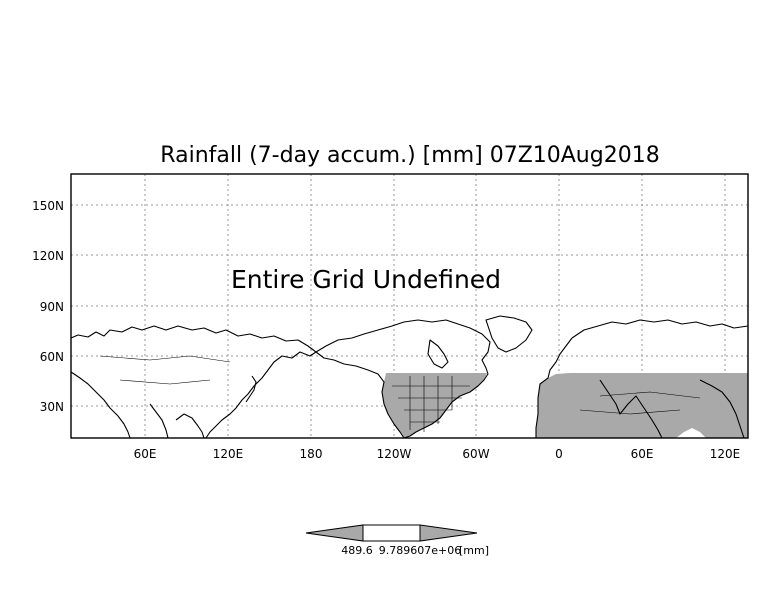 Image resolution: width=784 pixels, height=612 pixels. What do you see at coordinates (251, 389) in the screenshot?
I see `coast-japan` at bounding box center [251, 389].